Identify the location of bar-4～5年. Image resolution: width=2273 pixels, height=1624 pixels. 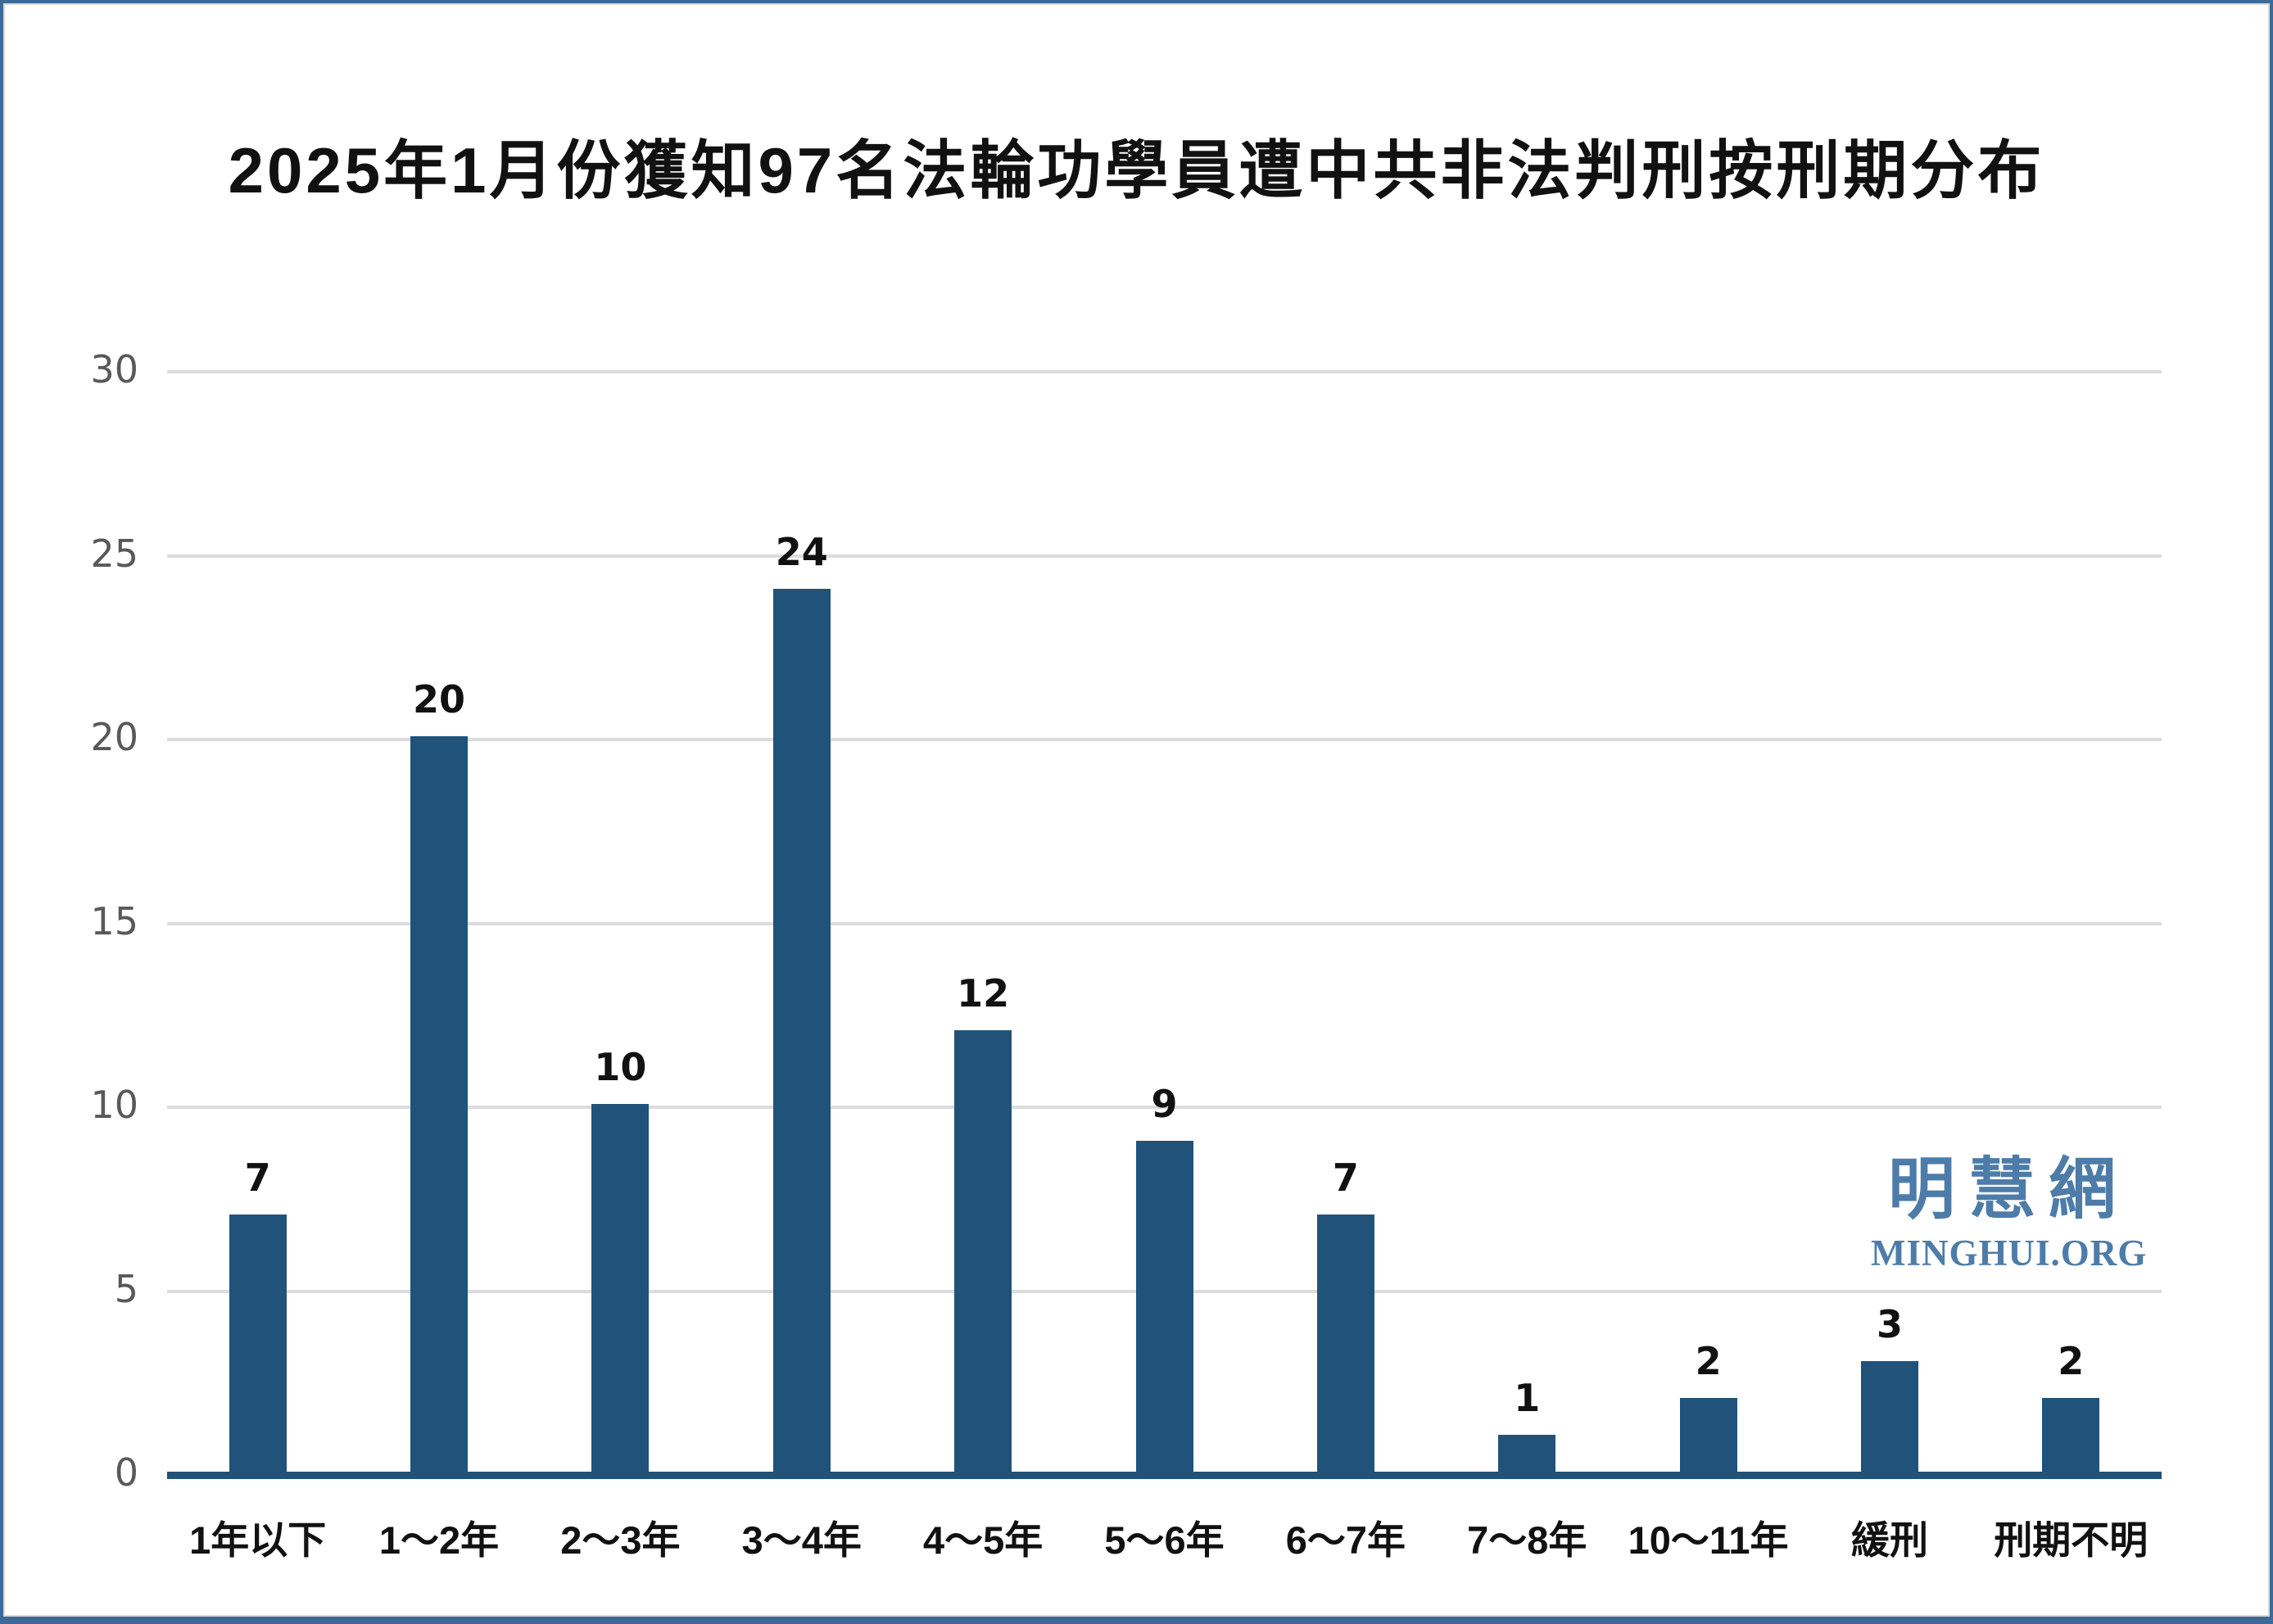
(983, 1251).